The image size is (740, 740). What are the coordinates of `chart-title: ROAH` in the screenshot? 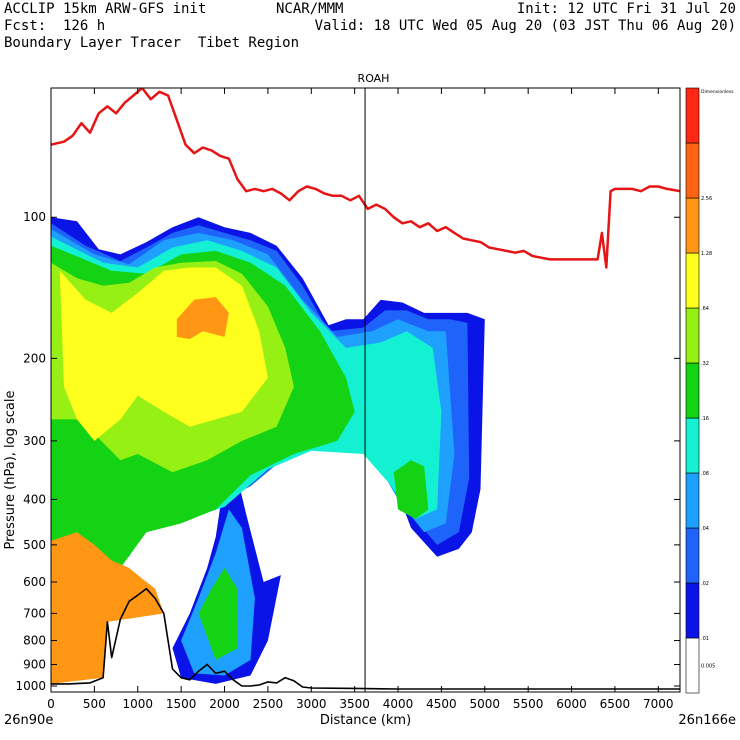 It's located at (374, 78).